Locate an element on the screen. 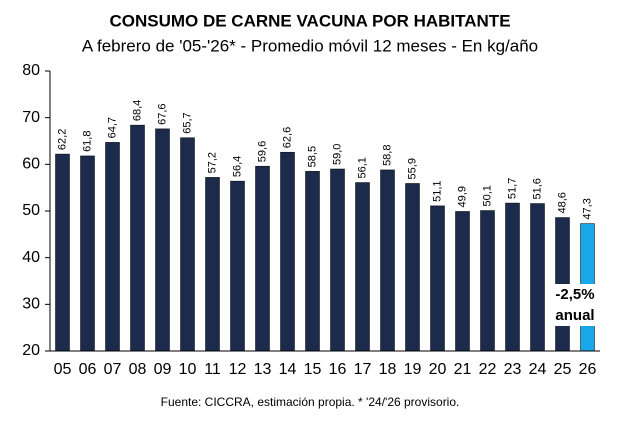 Image resolution: width=634 pixels, height=421 pixels. x-tick-label: 13 is located at coordinates (263, 369).